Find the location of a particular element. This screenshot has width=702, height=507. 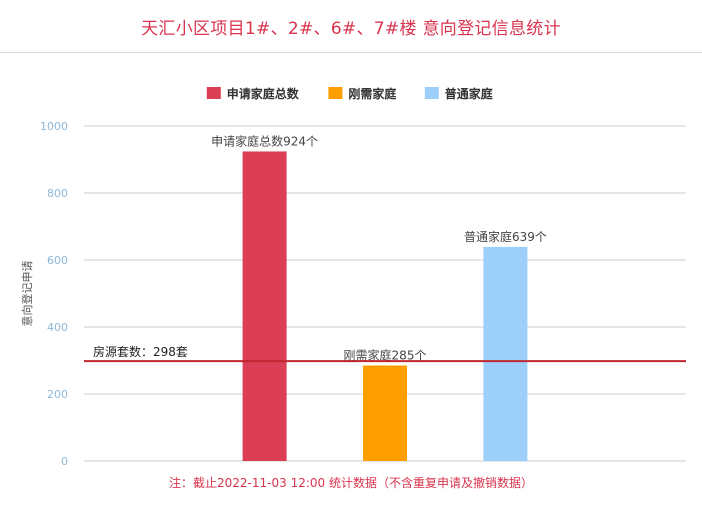

footer-note: 注：截止2022-11-03 12:00 统计数据（不含重复申请及撤销数据） is located at coordinates (351, 482).